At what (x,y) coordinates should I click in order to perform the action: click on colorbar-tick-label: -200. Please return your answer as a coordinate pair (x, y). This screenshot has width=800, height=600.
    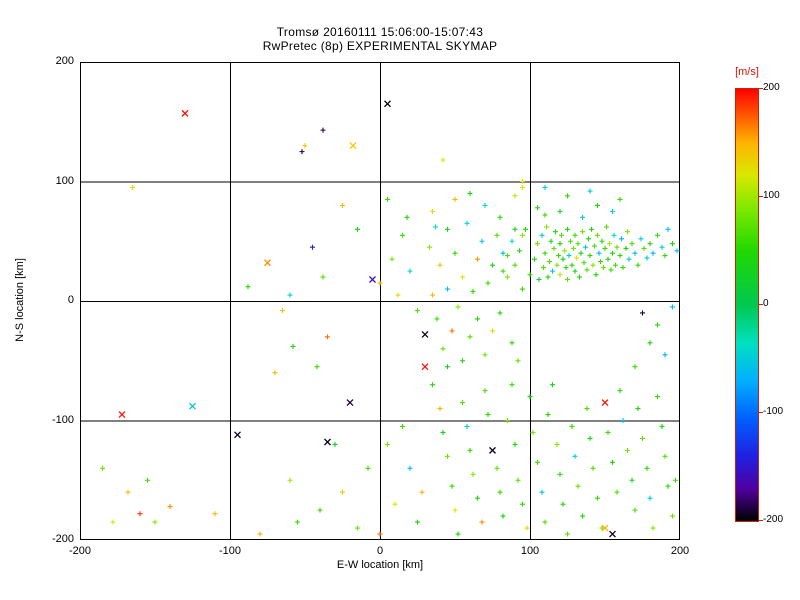
    Looking at the image, I should click on (773, 519).